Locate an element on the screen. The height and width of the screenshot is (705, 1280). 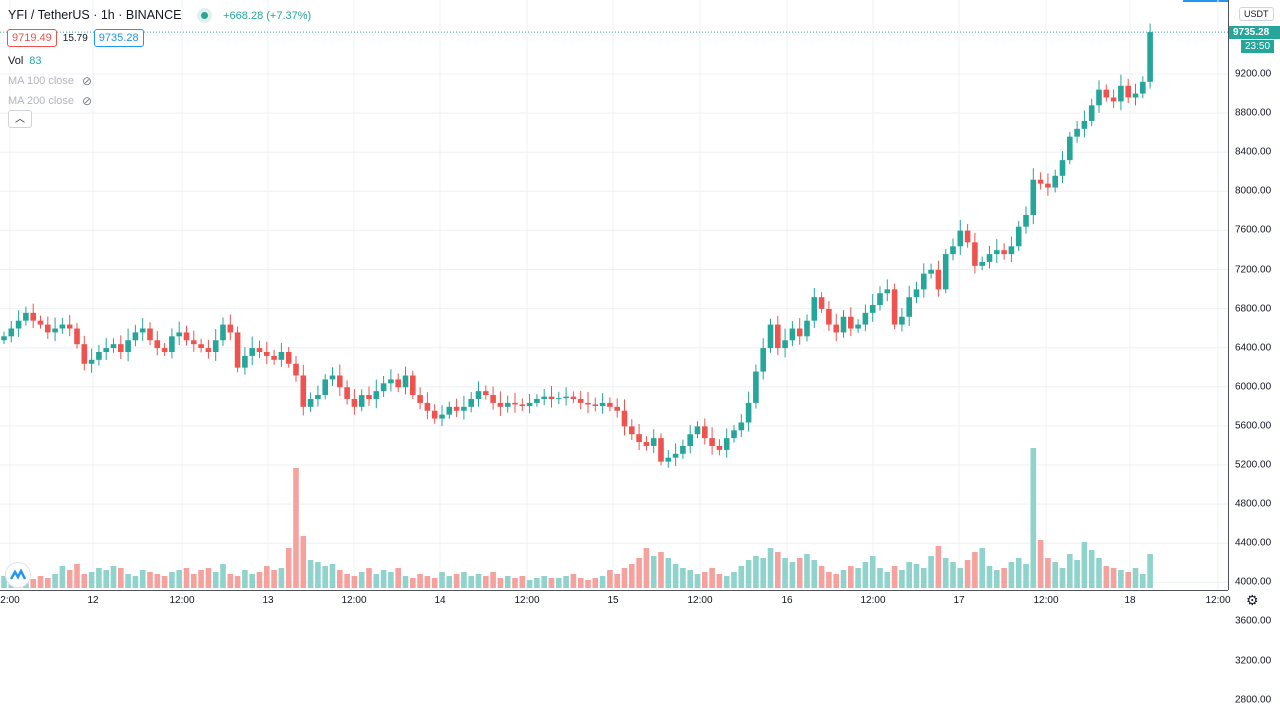
price-tick-label: 6400.00 is located at coordinates (1253, 348).